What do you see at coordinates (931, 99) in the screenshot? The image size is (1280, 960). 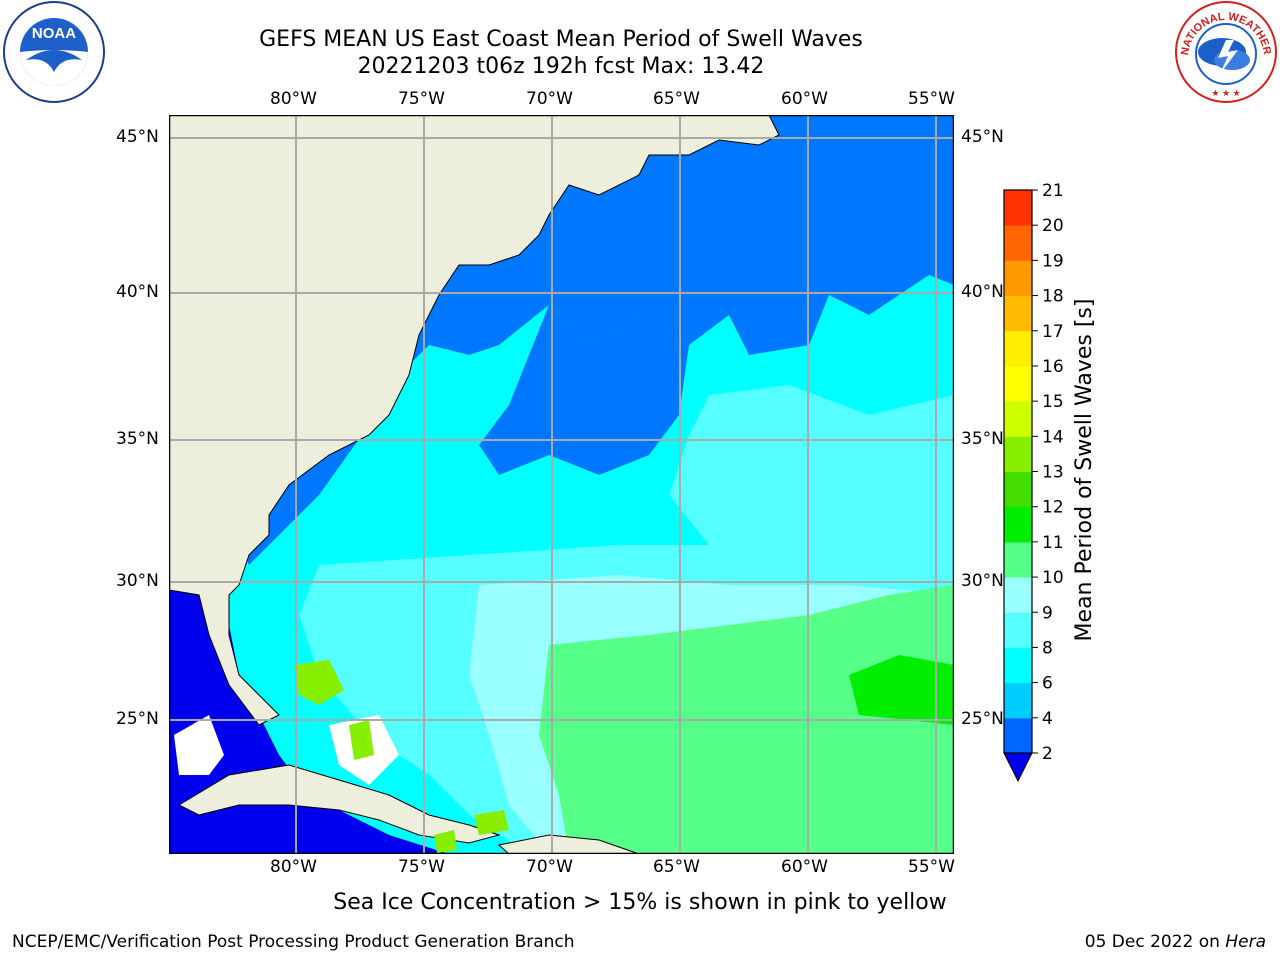 I see `lon-label-top: 55°W` at bounding box center [931, 99].